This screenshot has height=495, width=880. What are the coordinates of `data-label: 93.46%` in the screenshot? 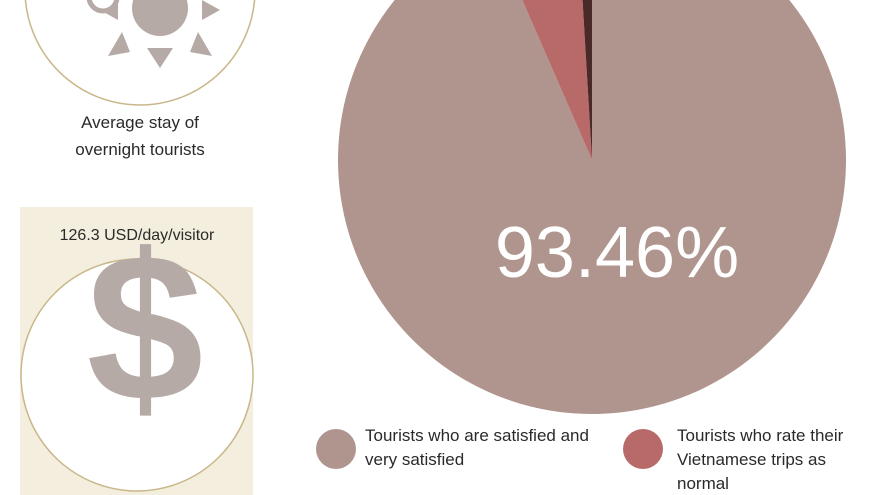 It's located at (617, 253).